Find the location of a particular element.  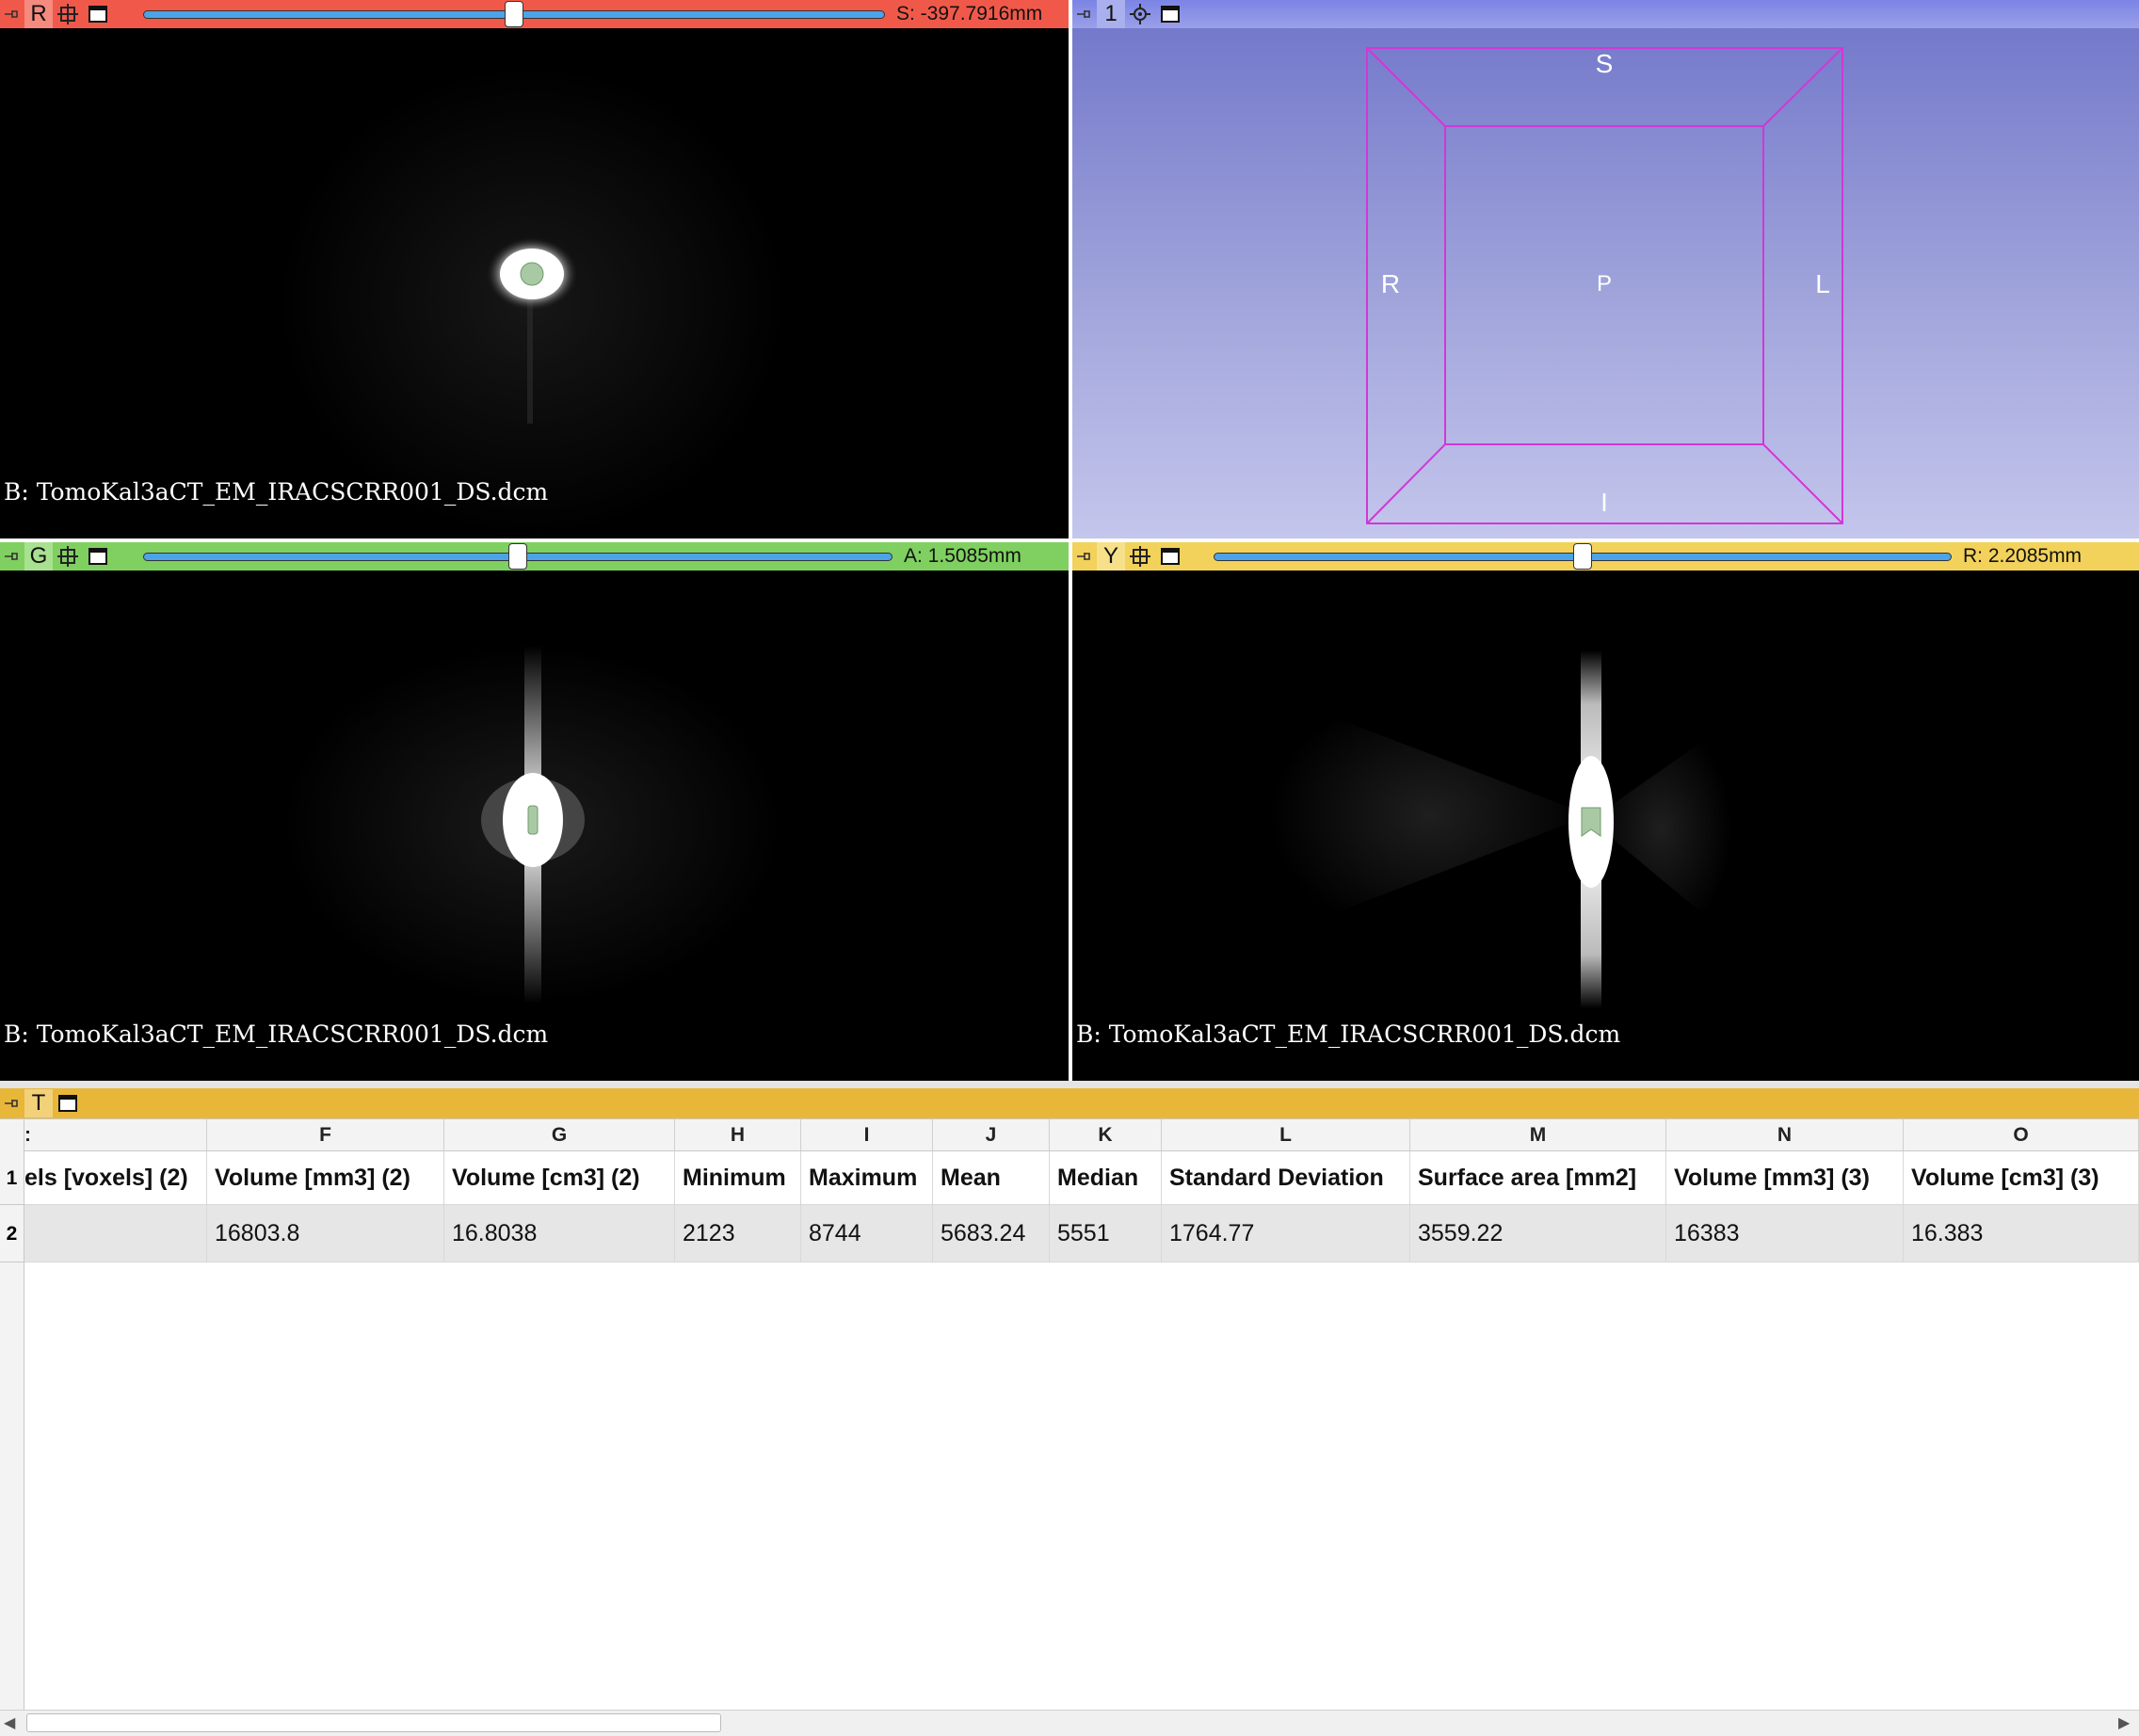

table-header-cell: els [voxels] (2) is located at coordinates (115, 1178).